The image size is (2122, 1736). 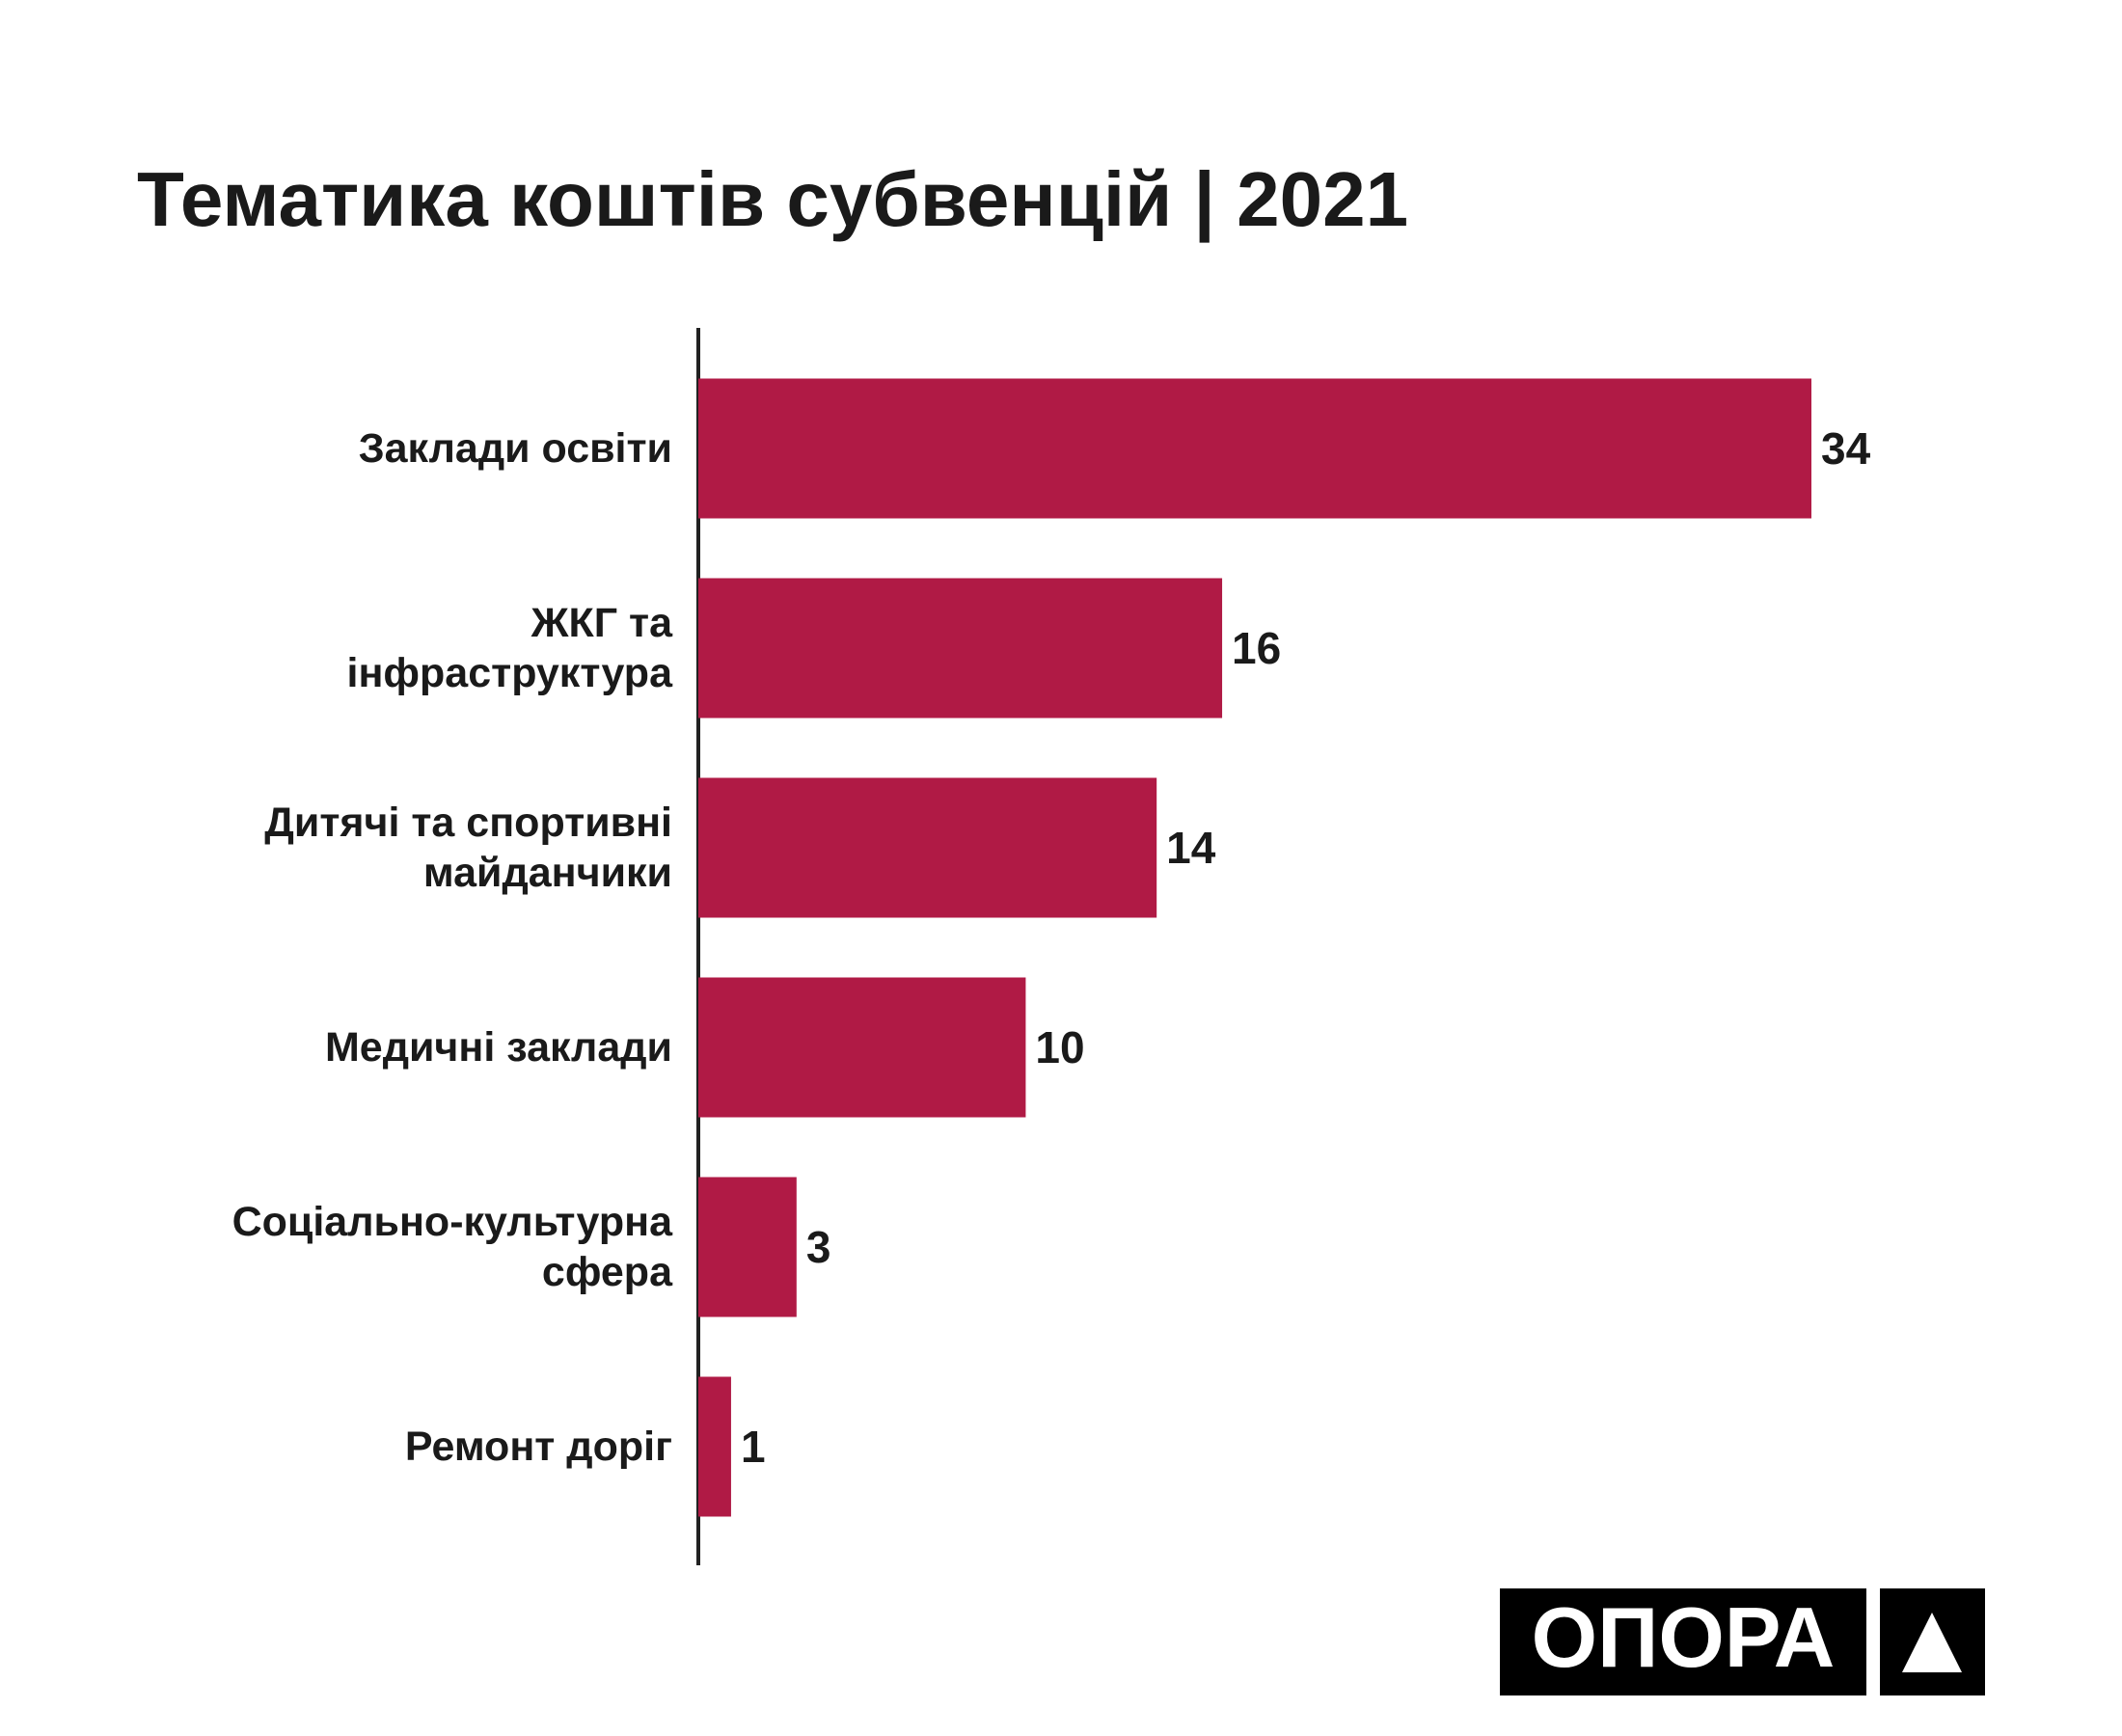 What do you see at coordinates (1684, 1637) in the screenshot?
I see `logo-text: ОПОРА` at bounding box center [1684, 1637].